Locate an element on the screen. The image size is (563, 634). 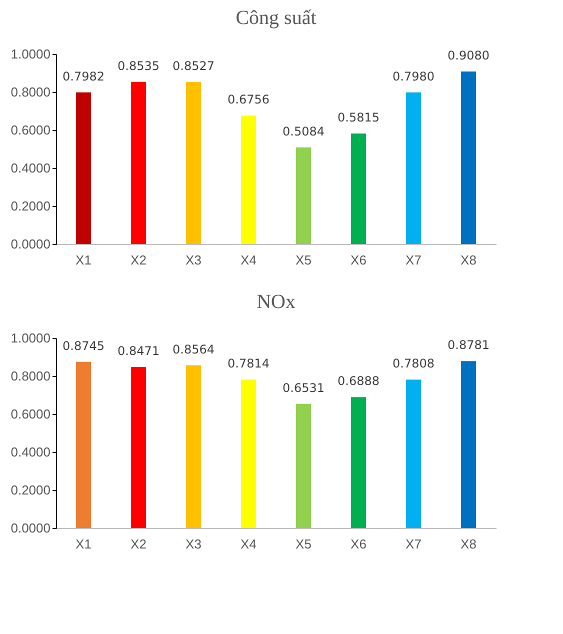
data-label: 0.9080 is located at coordinates (469, 55).